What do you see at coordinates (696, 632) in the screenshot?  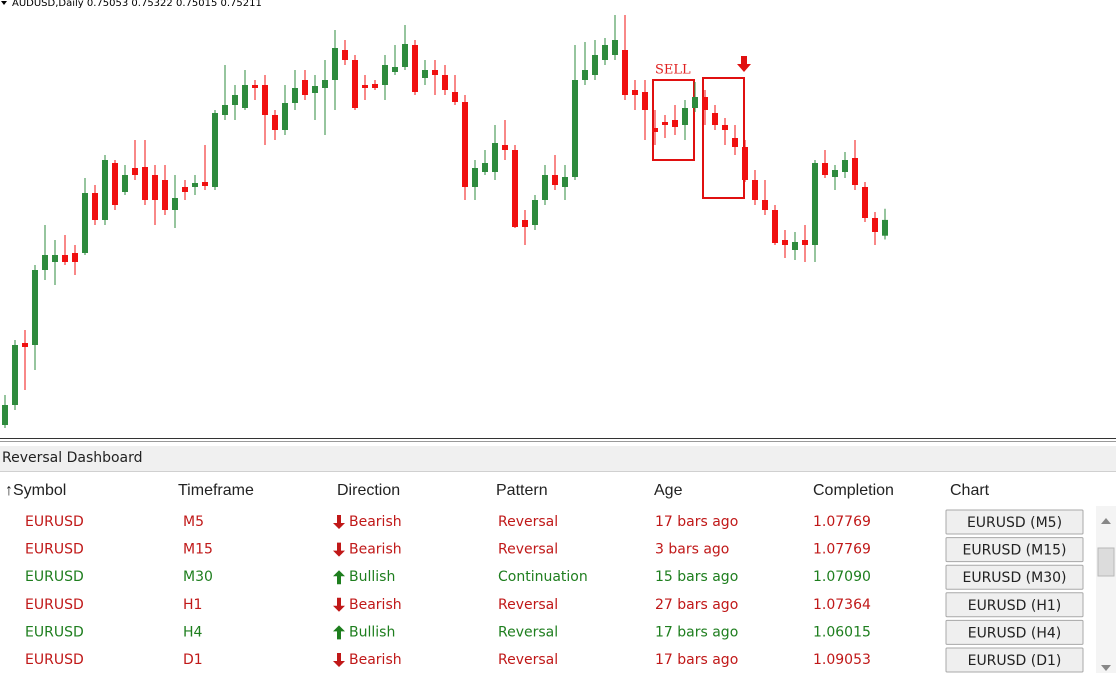 I see `age-cell: 17 bars ago` at bounding box center [696, 632].